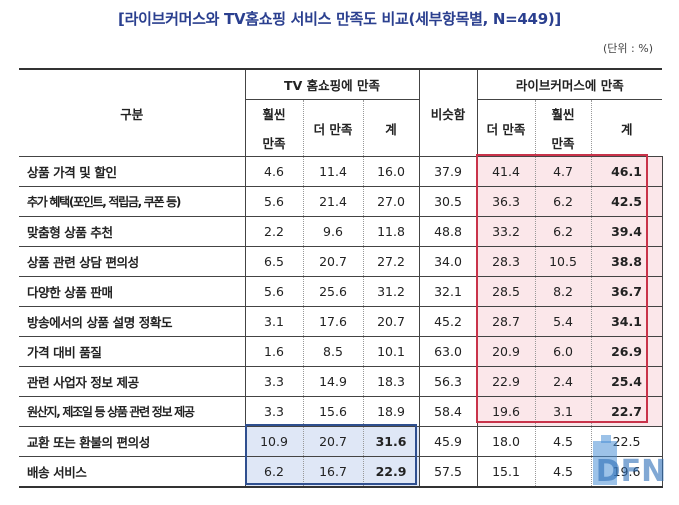 The height and width of the screenshot is (505, 679). What do you see at coordinates (332, 321) in the screenshot?
I see `cell-tv-more: 17.6` at bounding box center [332, 321].